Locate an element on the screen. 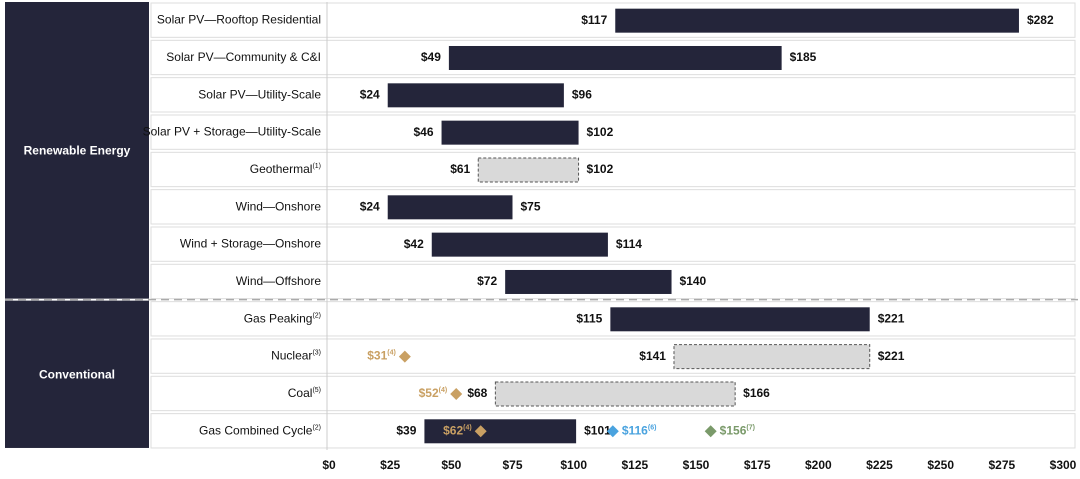  high-label: $185 is located at coordinates (803, 57).